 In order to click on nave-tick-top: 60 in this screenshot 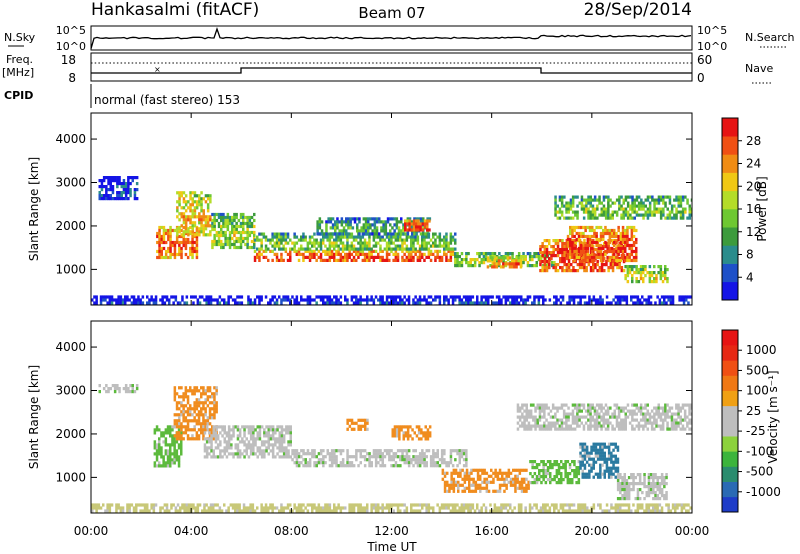, I will do `click(704, 60)`.